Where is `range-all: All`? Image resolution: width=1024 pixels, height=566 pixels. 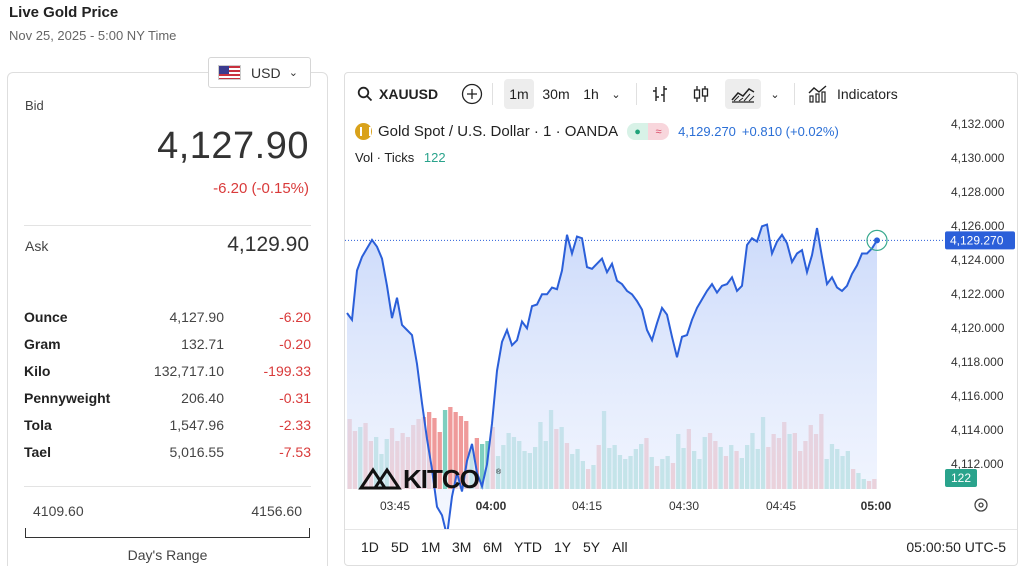 range-all: All is located at coordinates (620, 547).